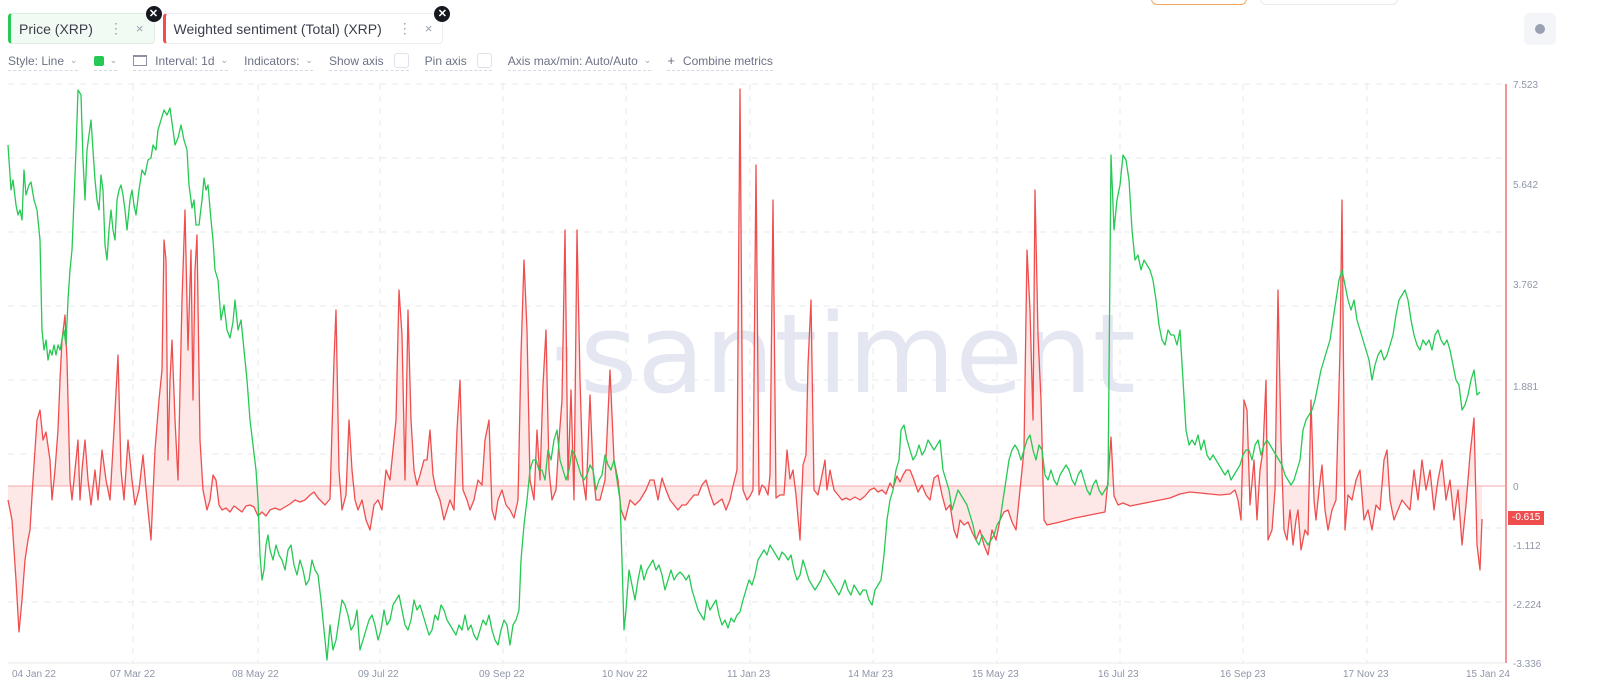 The image size is (1600, 700). Describe the element at coordinates (272, 60) in the screenshot. I see `indicators-label: Indicators:` at that location.